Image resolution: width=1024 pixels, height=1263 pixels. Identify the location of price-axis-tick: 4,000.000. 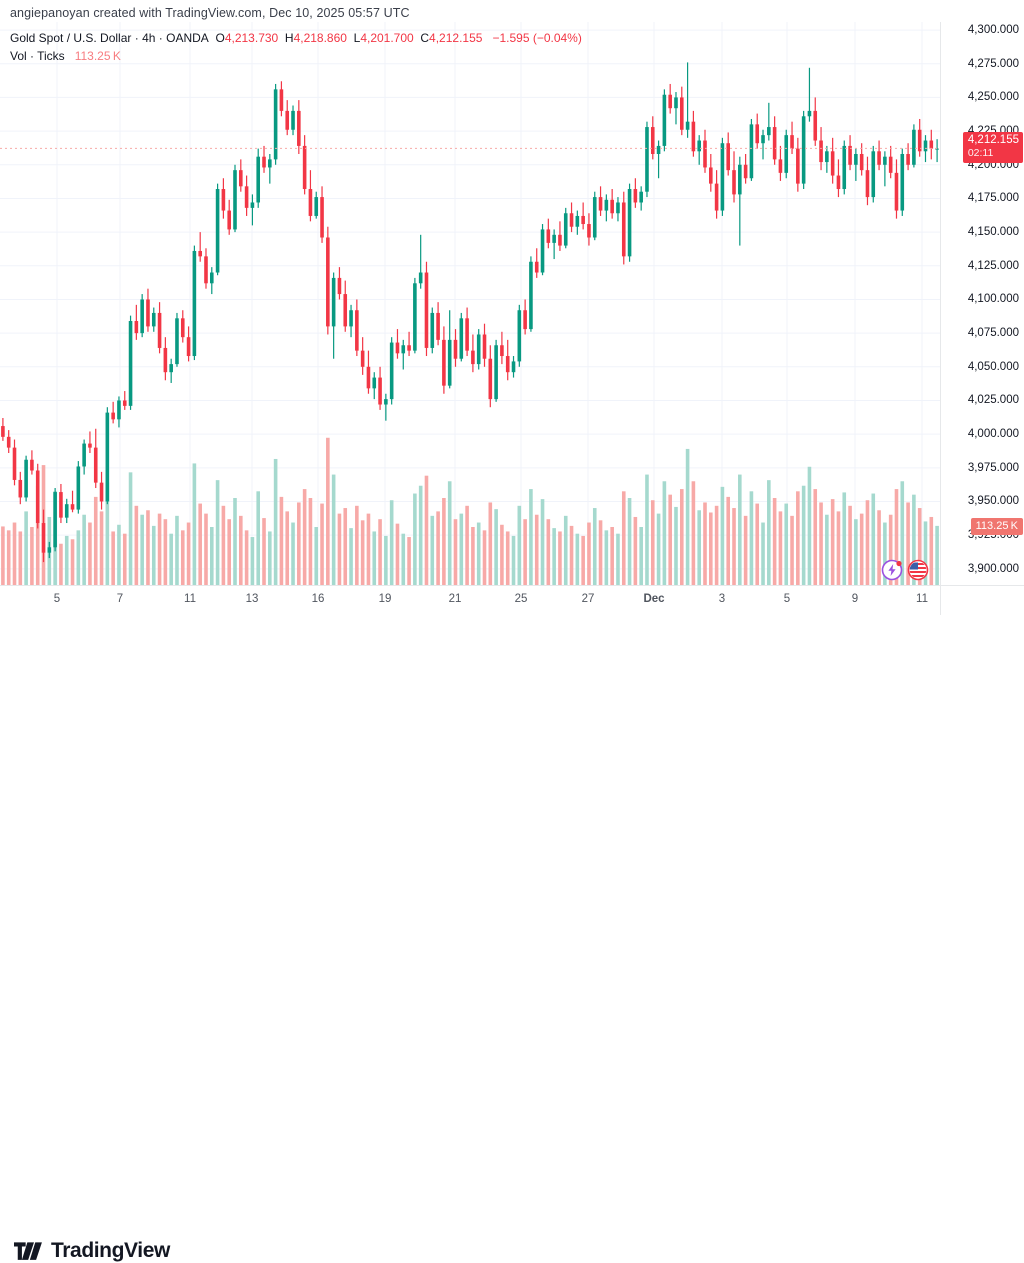
(993, 434).